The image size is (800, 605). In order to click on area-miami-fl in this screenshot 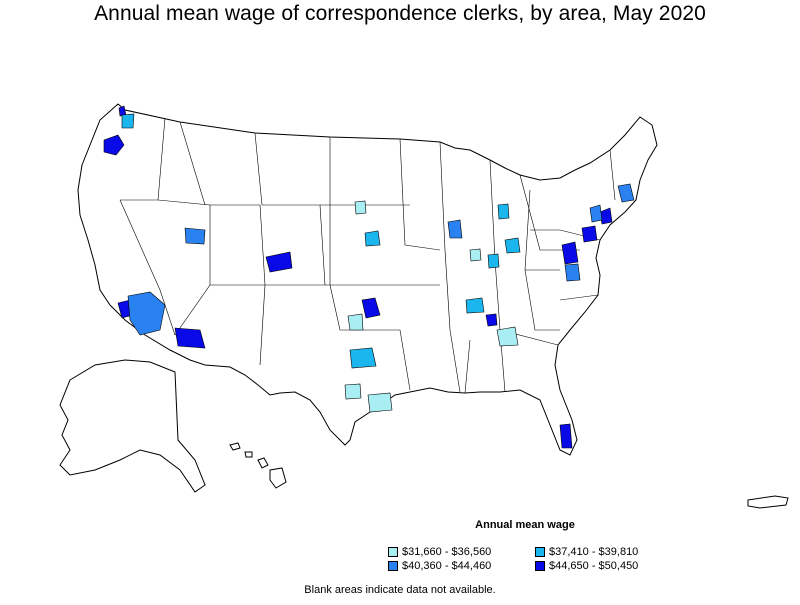, I will do `click(566, 436)`.